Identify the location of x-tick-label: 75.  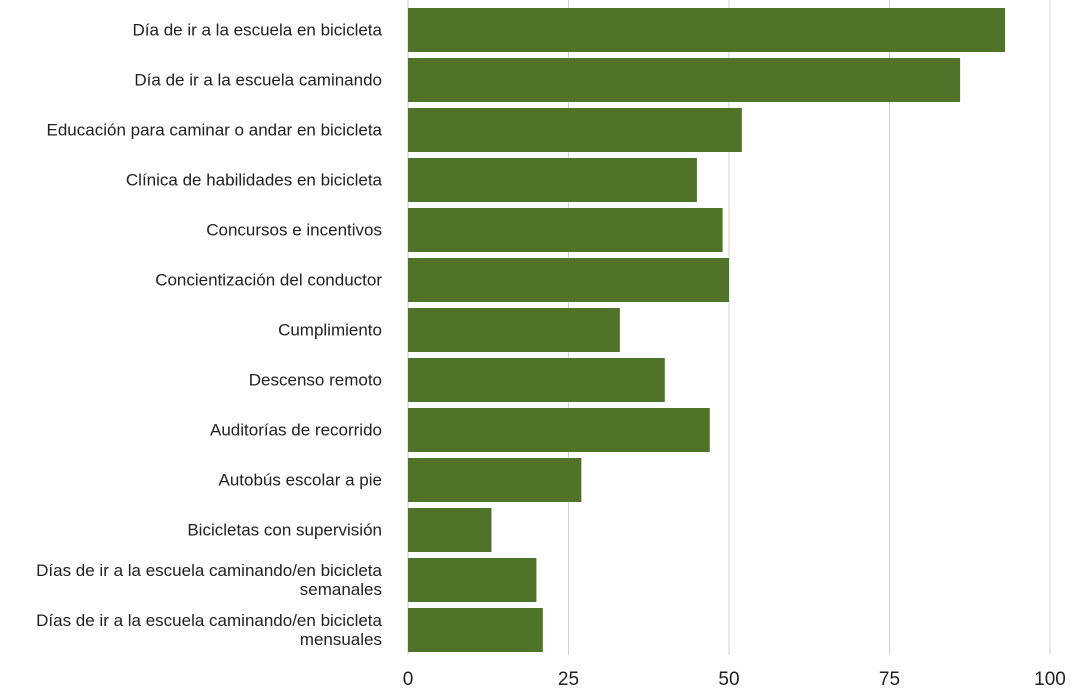
(889, 679).